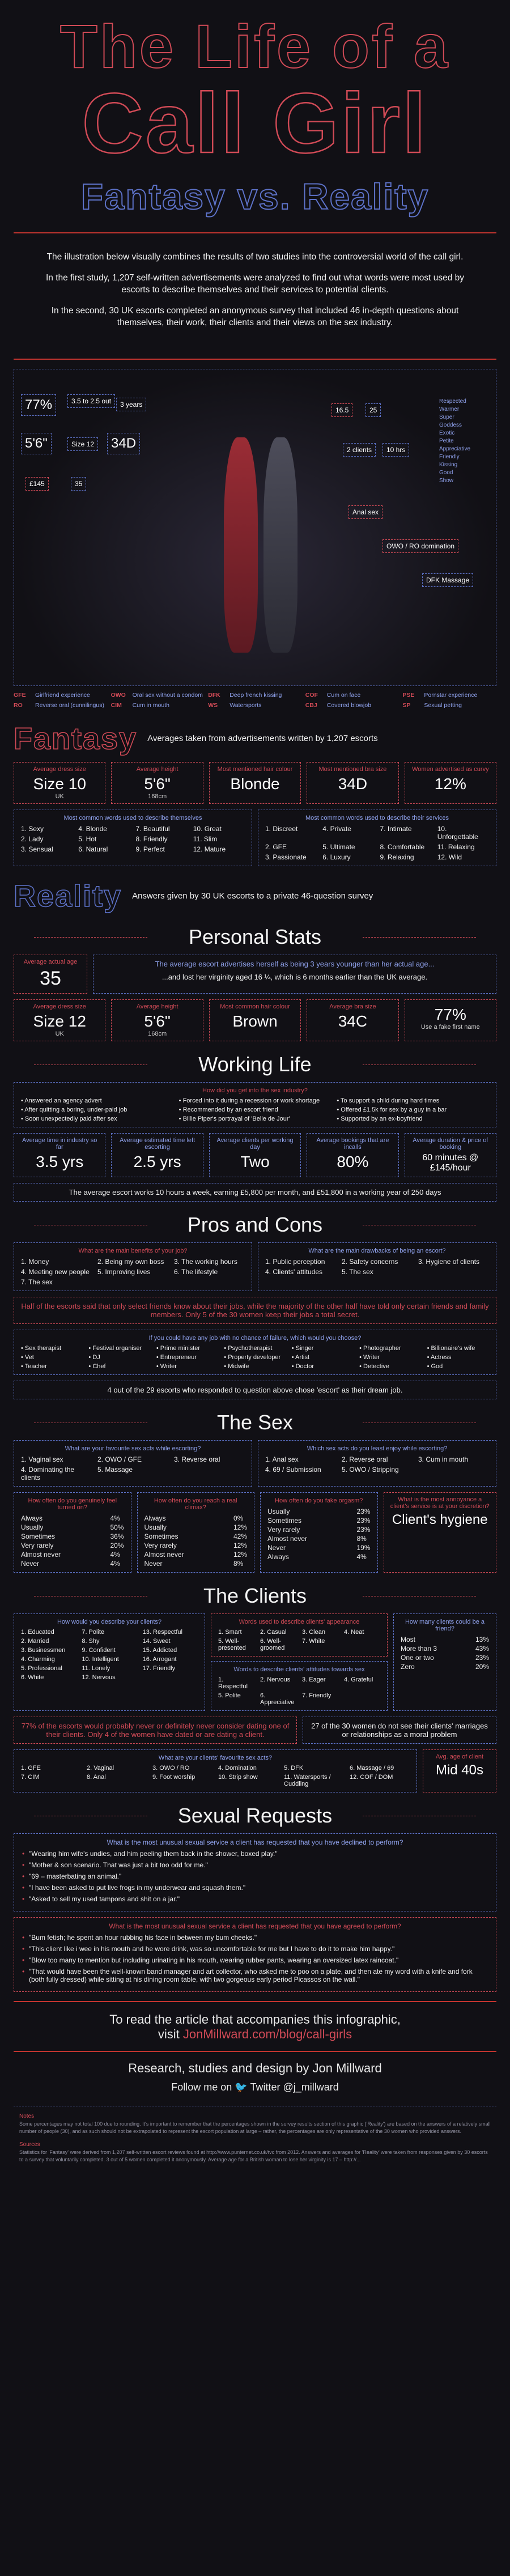 This screenshot has height=2576, width=510. What do you see at coordinates (448, 580) in the screenshot?
I see `ill-g: DFK Massage` at bounding box center [448, 580].